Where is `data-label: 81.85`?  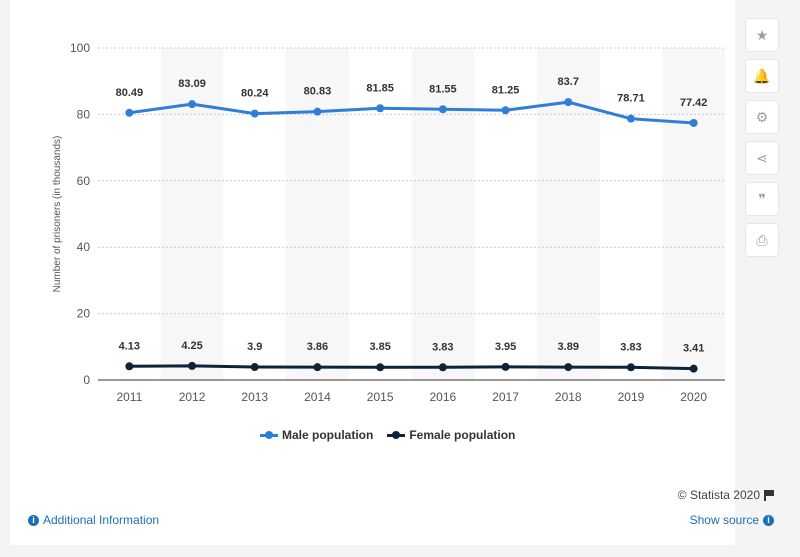 data-label: 81.85 is located at coordinates (380, 88).